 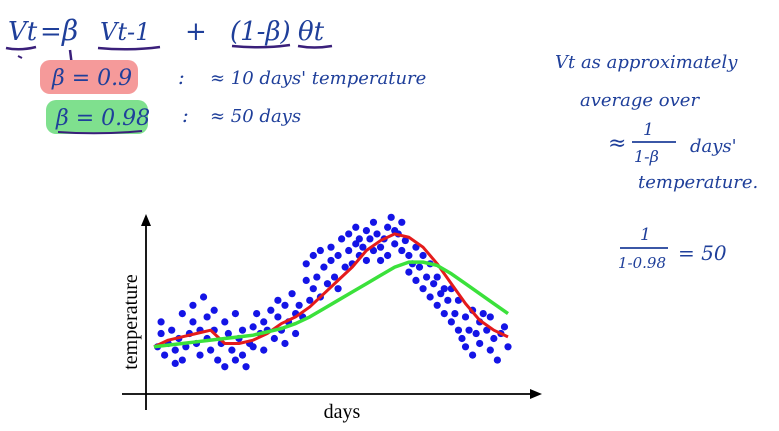 What do you see at coordinates (23, 32) in the screenshot?
I see `formula-vt: Vt` at bounding box center [23, 32].